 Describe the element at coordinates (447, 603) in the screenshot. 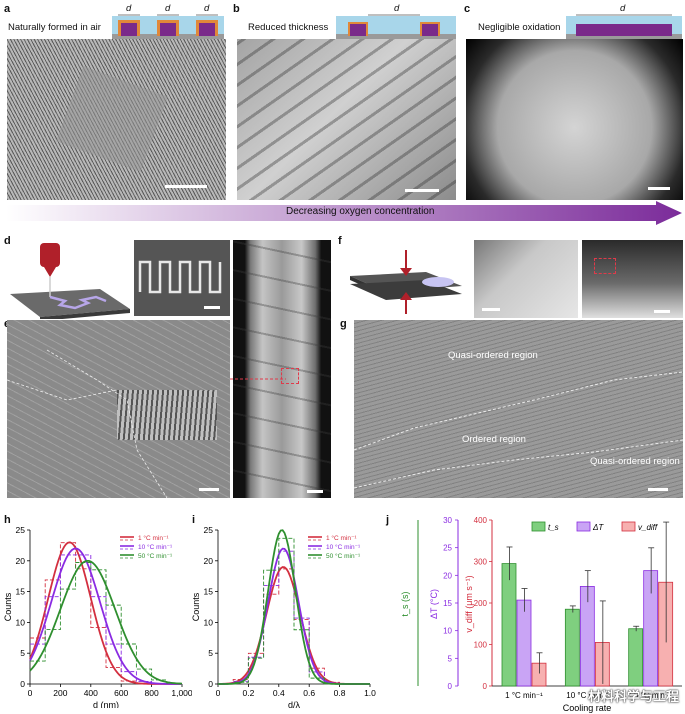

I see `dT-tick-label: 15` at that location.